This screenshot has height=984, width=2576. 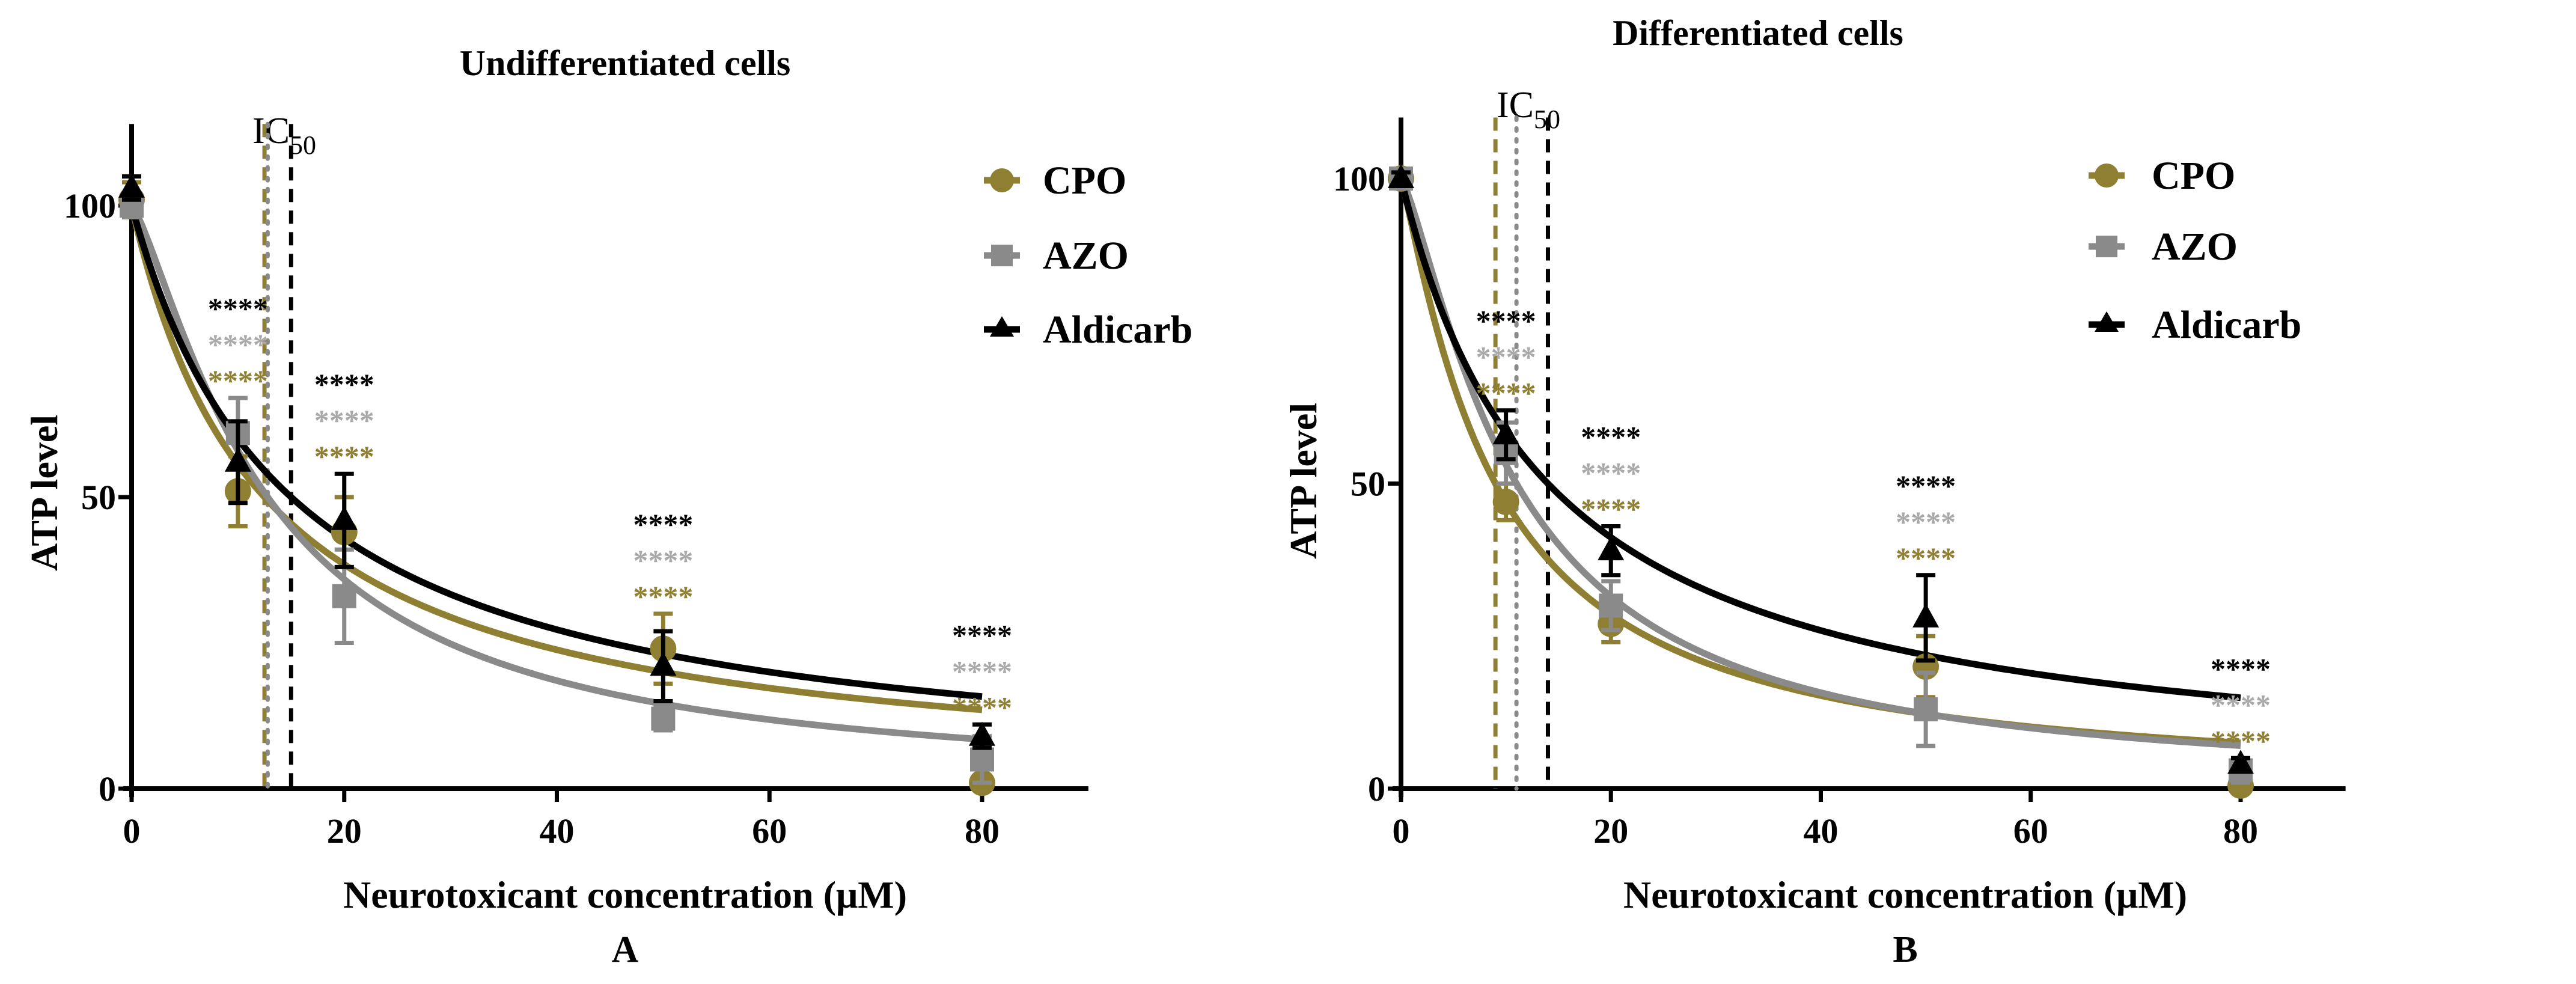 What do you see at coordinates (1505, 501) in the screenshot?
I see `data-point-cpo` at bounding box center [1505, 501].